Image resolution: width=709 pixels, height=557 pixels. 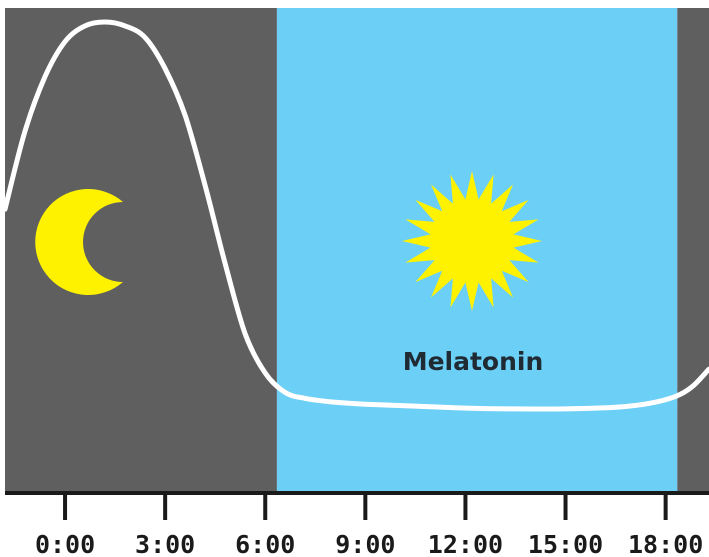 I want to click on sun-icon, so click(x=472, y=241).